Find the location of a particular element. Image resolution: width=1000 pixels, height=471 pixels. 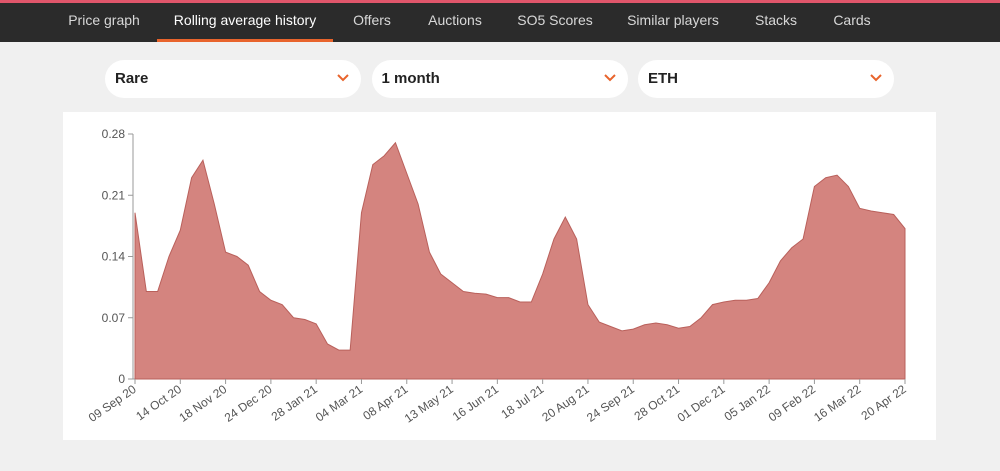

nav-tab: Auctions is located at coordinates (455, 20).